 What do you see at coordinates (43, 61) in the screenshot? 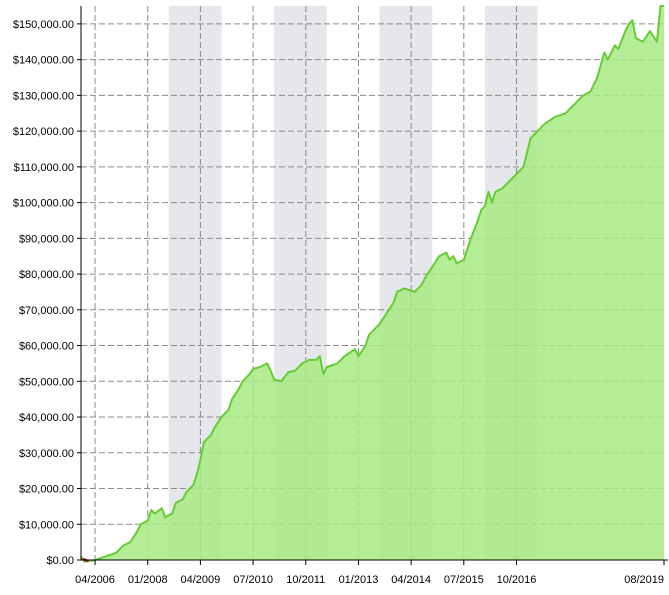
I see `y-tick-label: $140,000.00` at bounding box center [43, 61].